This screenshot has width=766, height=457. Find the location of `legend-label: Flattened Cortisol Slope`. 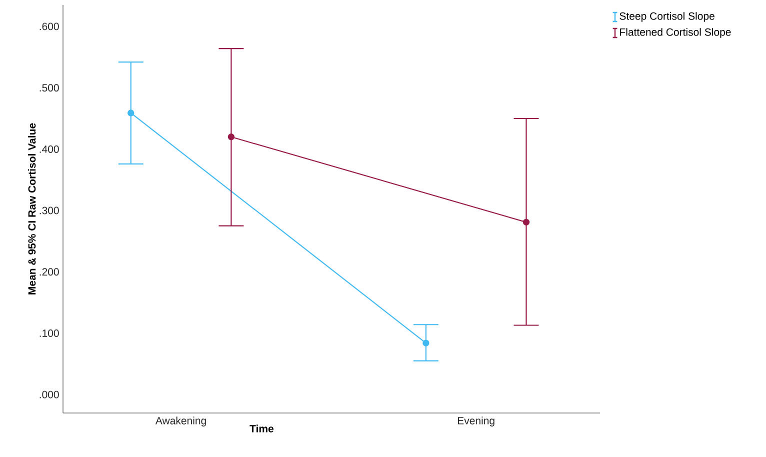

legend-label: Flattened Cortisol Slope is located at coordinates (675, 33).